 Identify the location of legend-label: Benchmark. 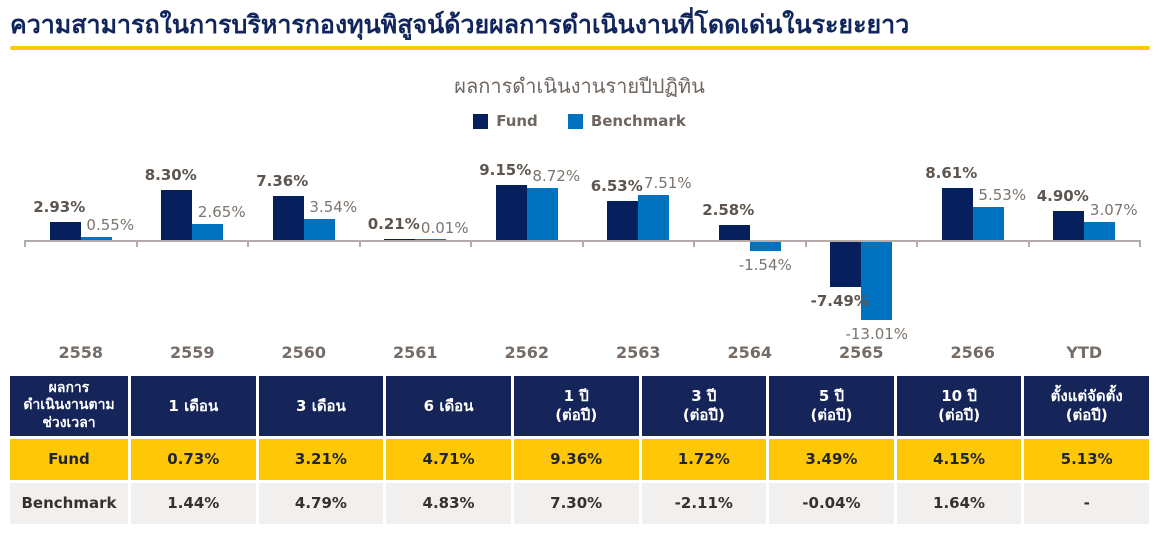
(638, 121).